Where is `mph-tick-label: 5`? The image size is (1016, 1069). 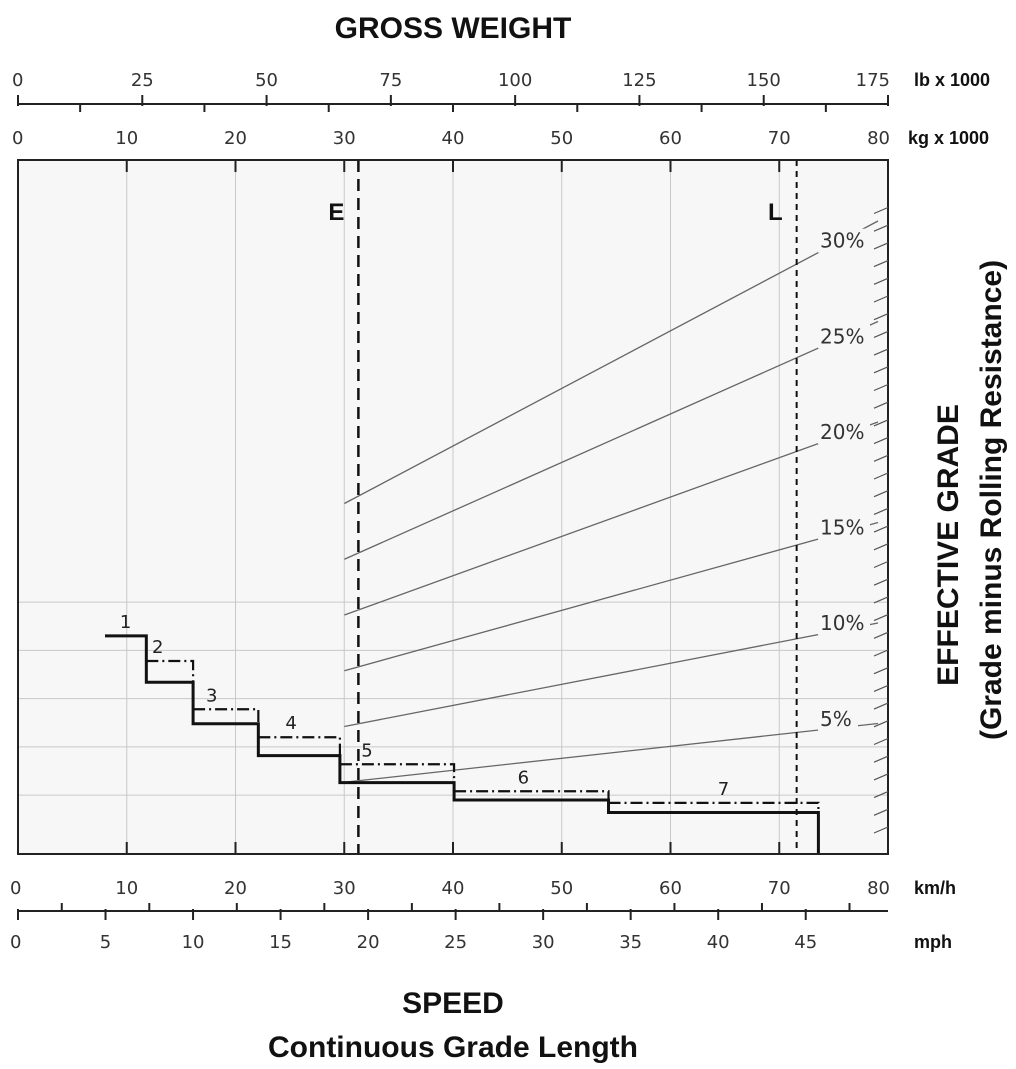
mph-tick-label: 5 is located at coordinates (105, 942).